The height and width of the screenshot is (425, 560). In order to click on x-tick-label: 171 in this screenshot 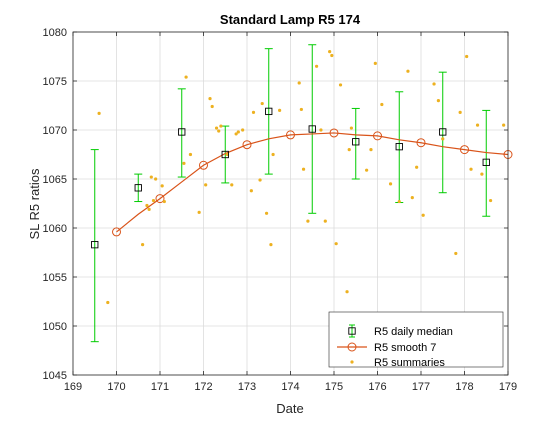, I will do `click(160, 387)`.